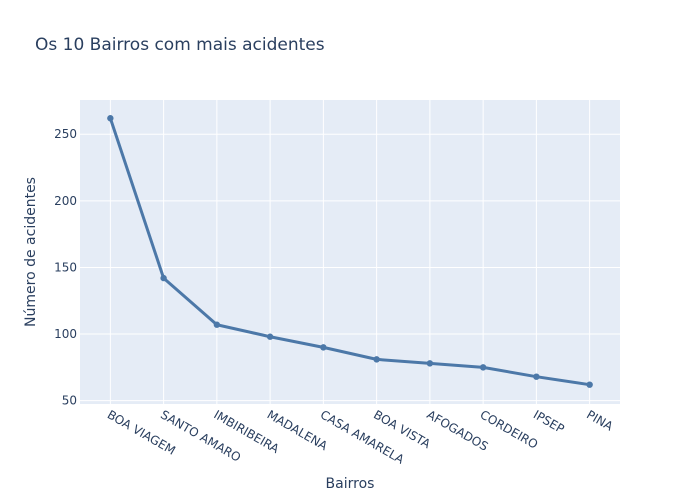 The height and width of the screenshot is (504, 700). I want to click on chart-title: Os 10 Bairros com mais acidentes, so click(180, 45).